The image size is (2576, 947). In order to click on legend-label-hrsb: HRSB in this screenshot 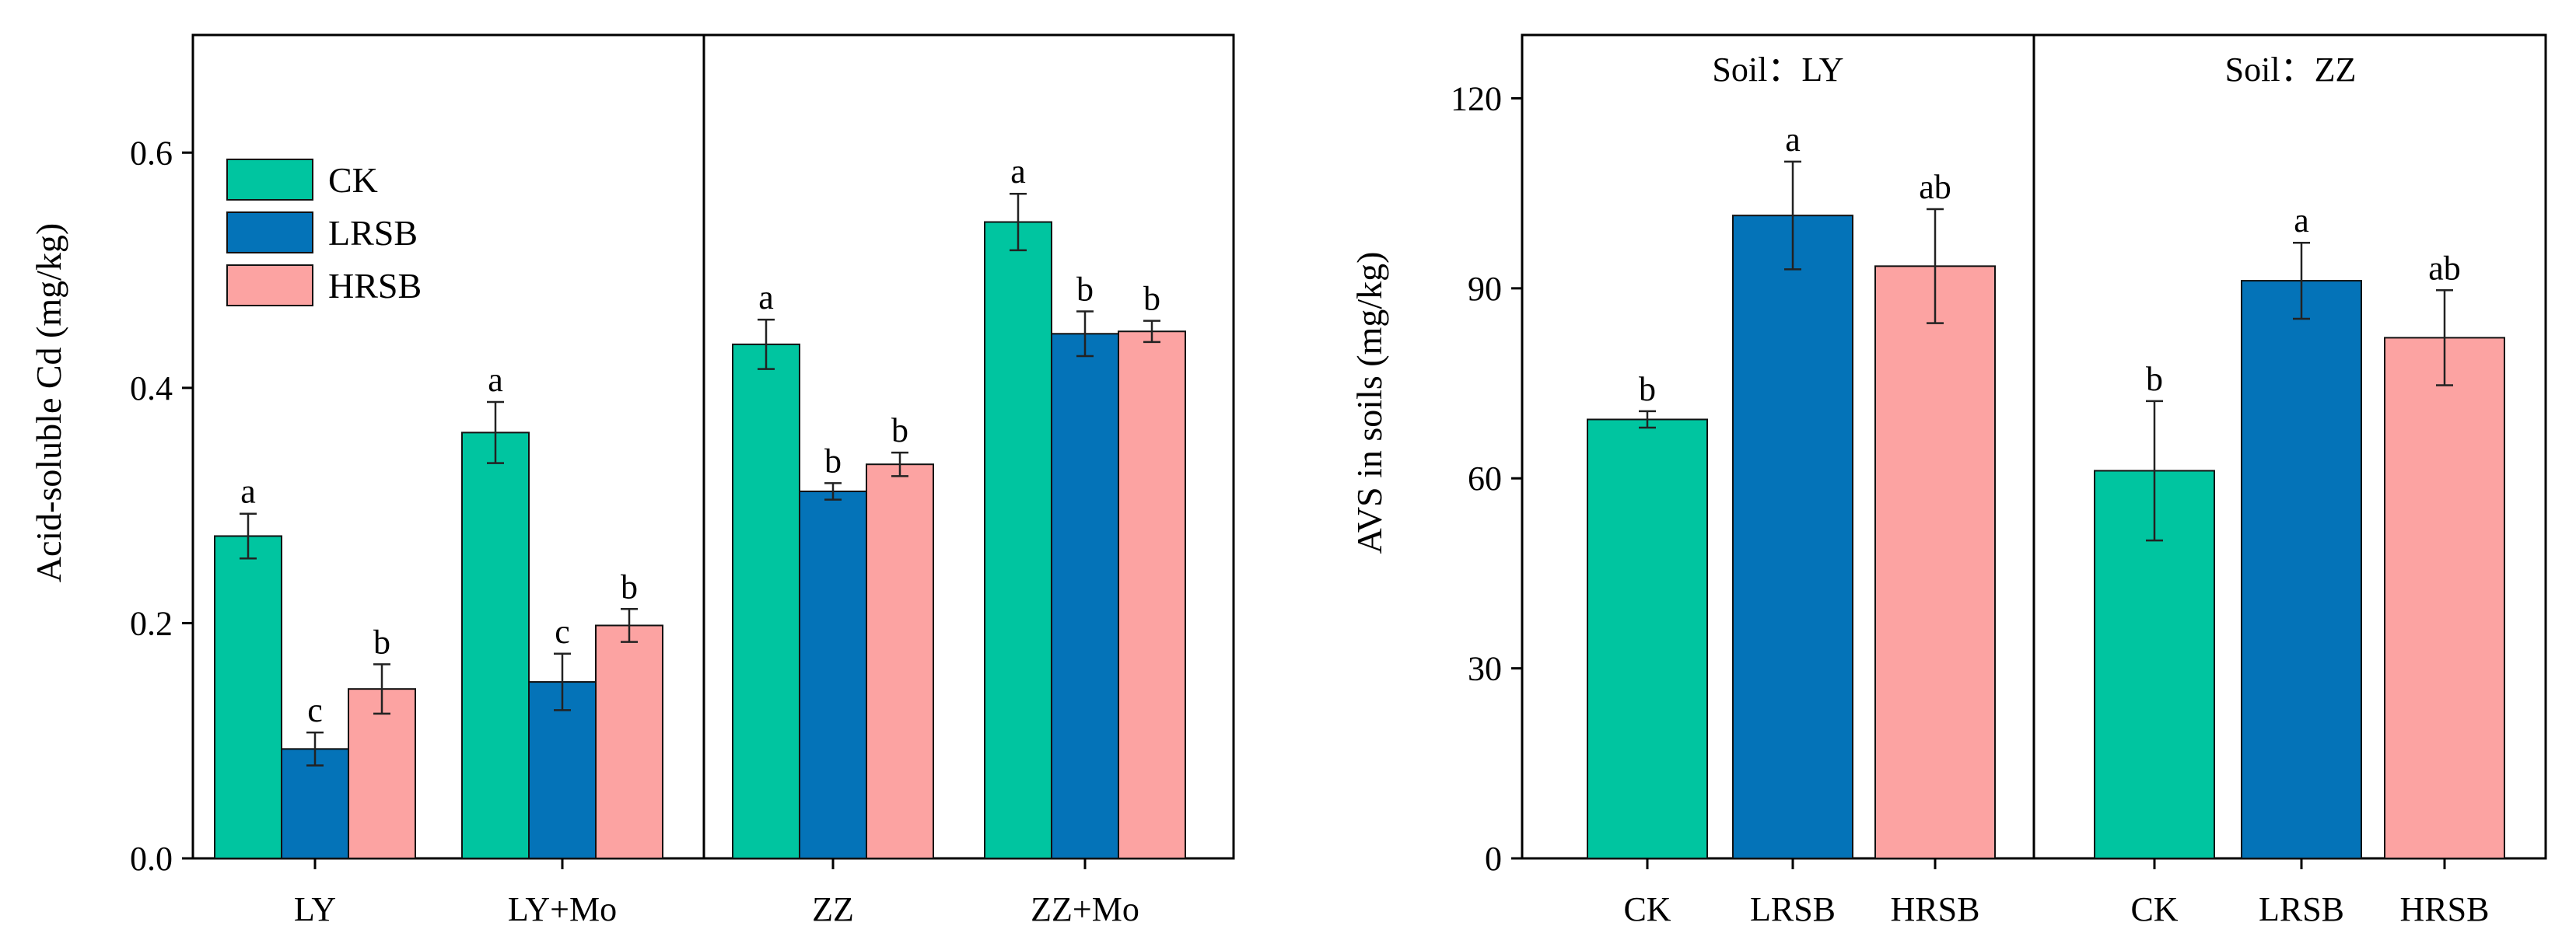, I will do `click(375, 286)`.